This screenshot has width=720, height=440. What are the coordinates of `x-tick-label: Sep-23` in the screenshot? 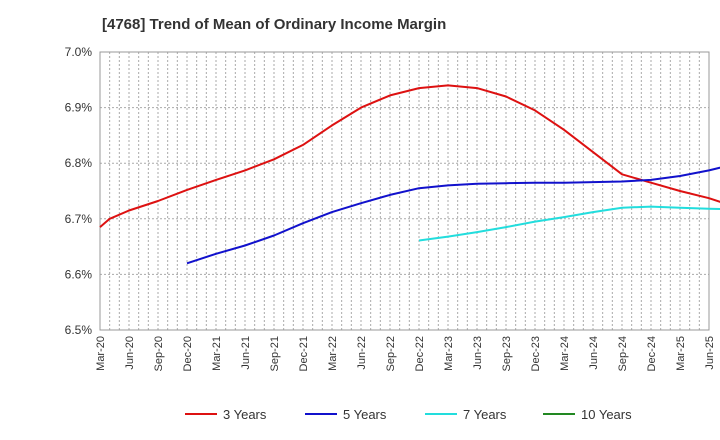 It's located at (507, 353).